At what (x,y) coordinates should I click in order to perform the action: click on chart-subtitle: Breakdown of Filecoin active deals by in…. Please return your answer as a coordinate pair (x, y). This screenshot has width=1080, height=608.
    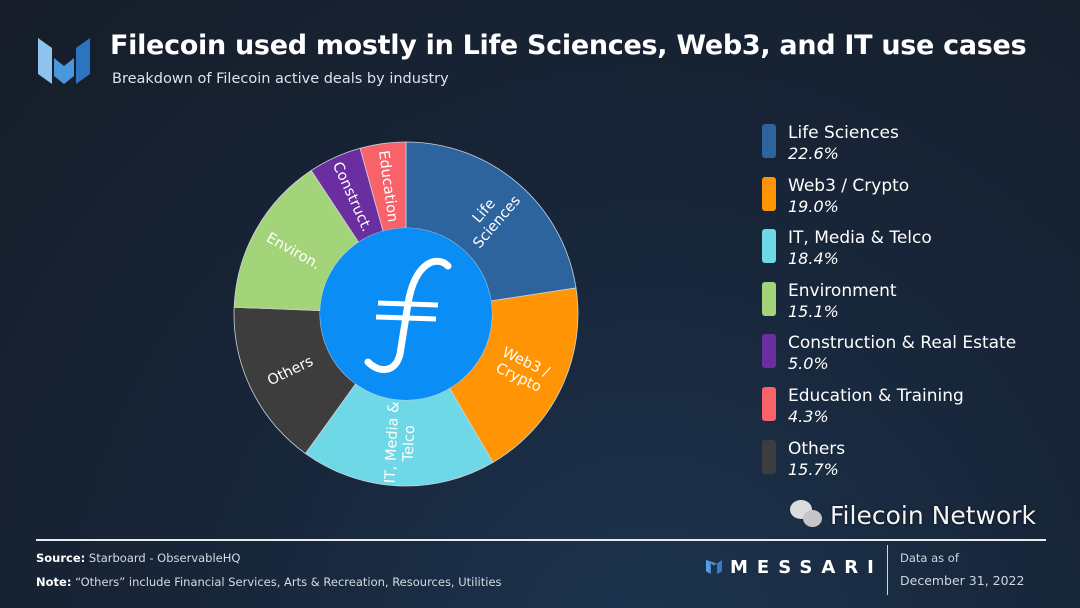
    Looking at the image, I should click on (280, 79).